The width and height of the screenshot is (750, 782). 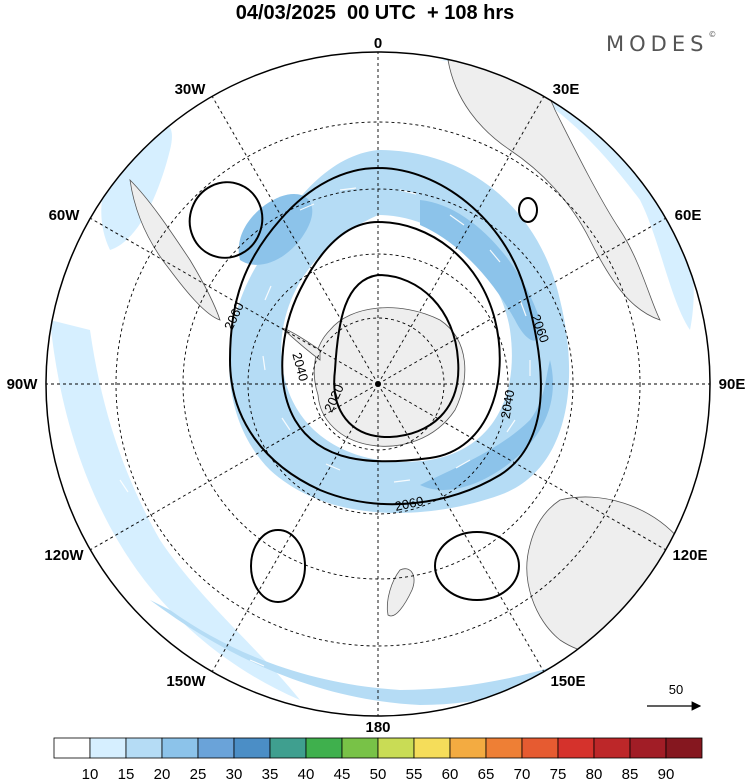 I want to click on lon-label-180: 180, so click(x=377, y=727).